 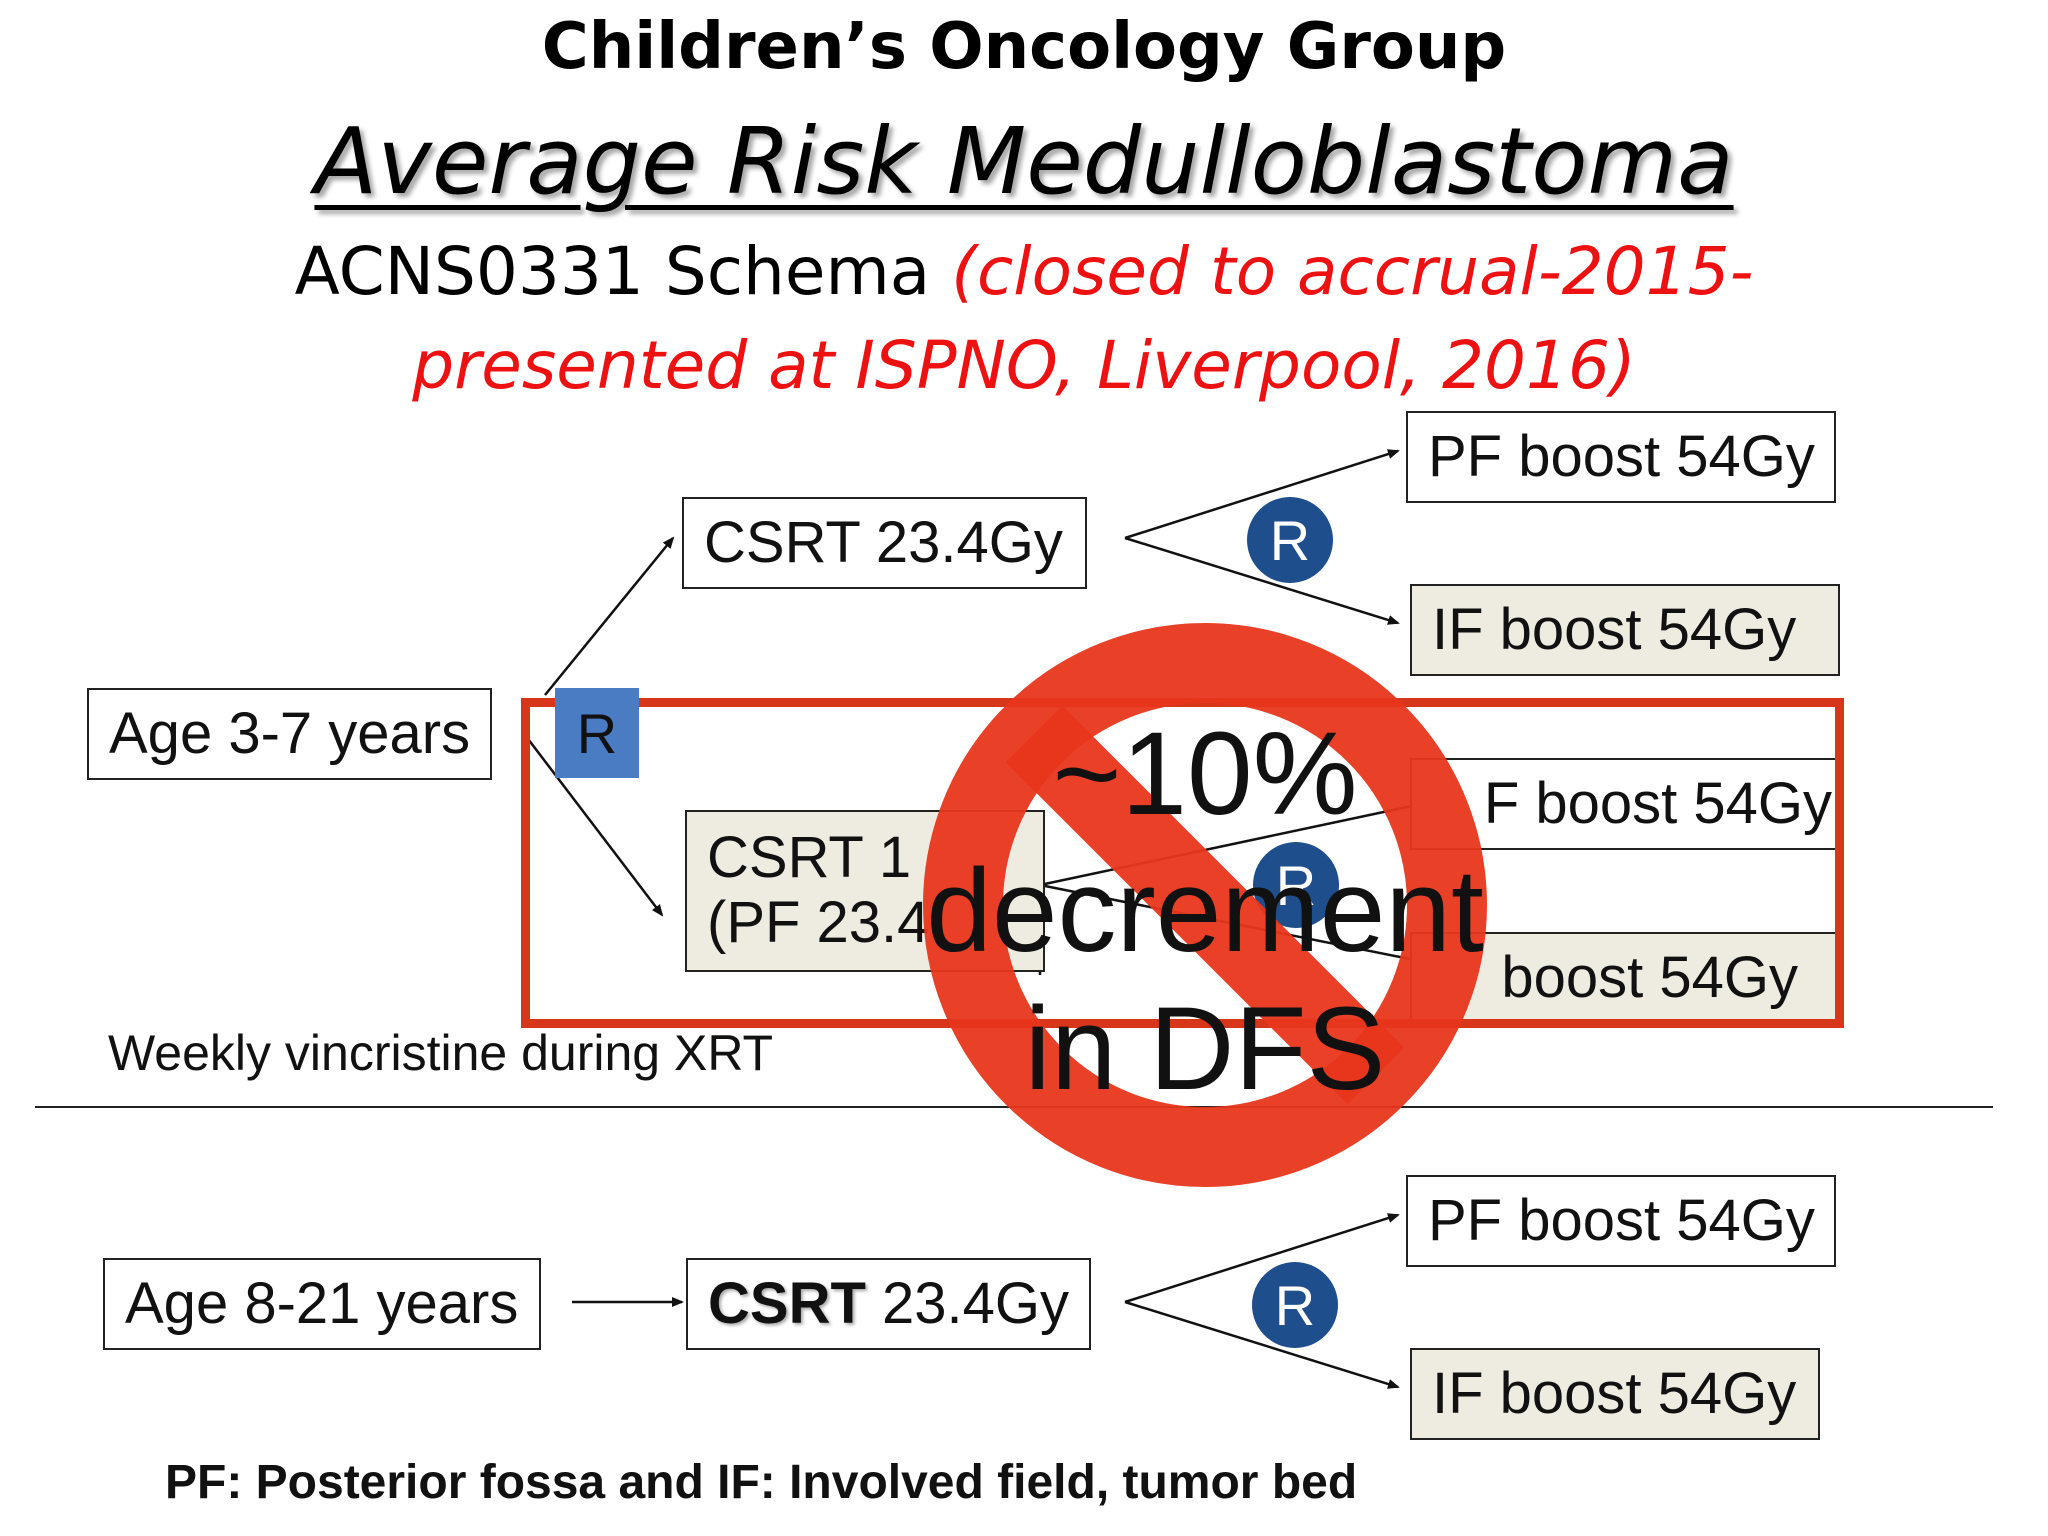 I want to click on csrt-18-line1: CSRT 1, so click(x=809, y=858).